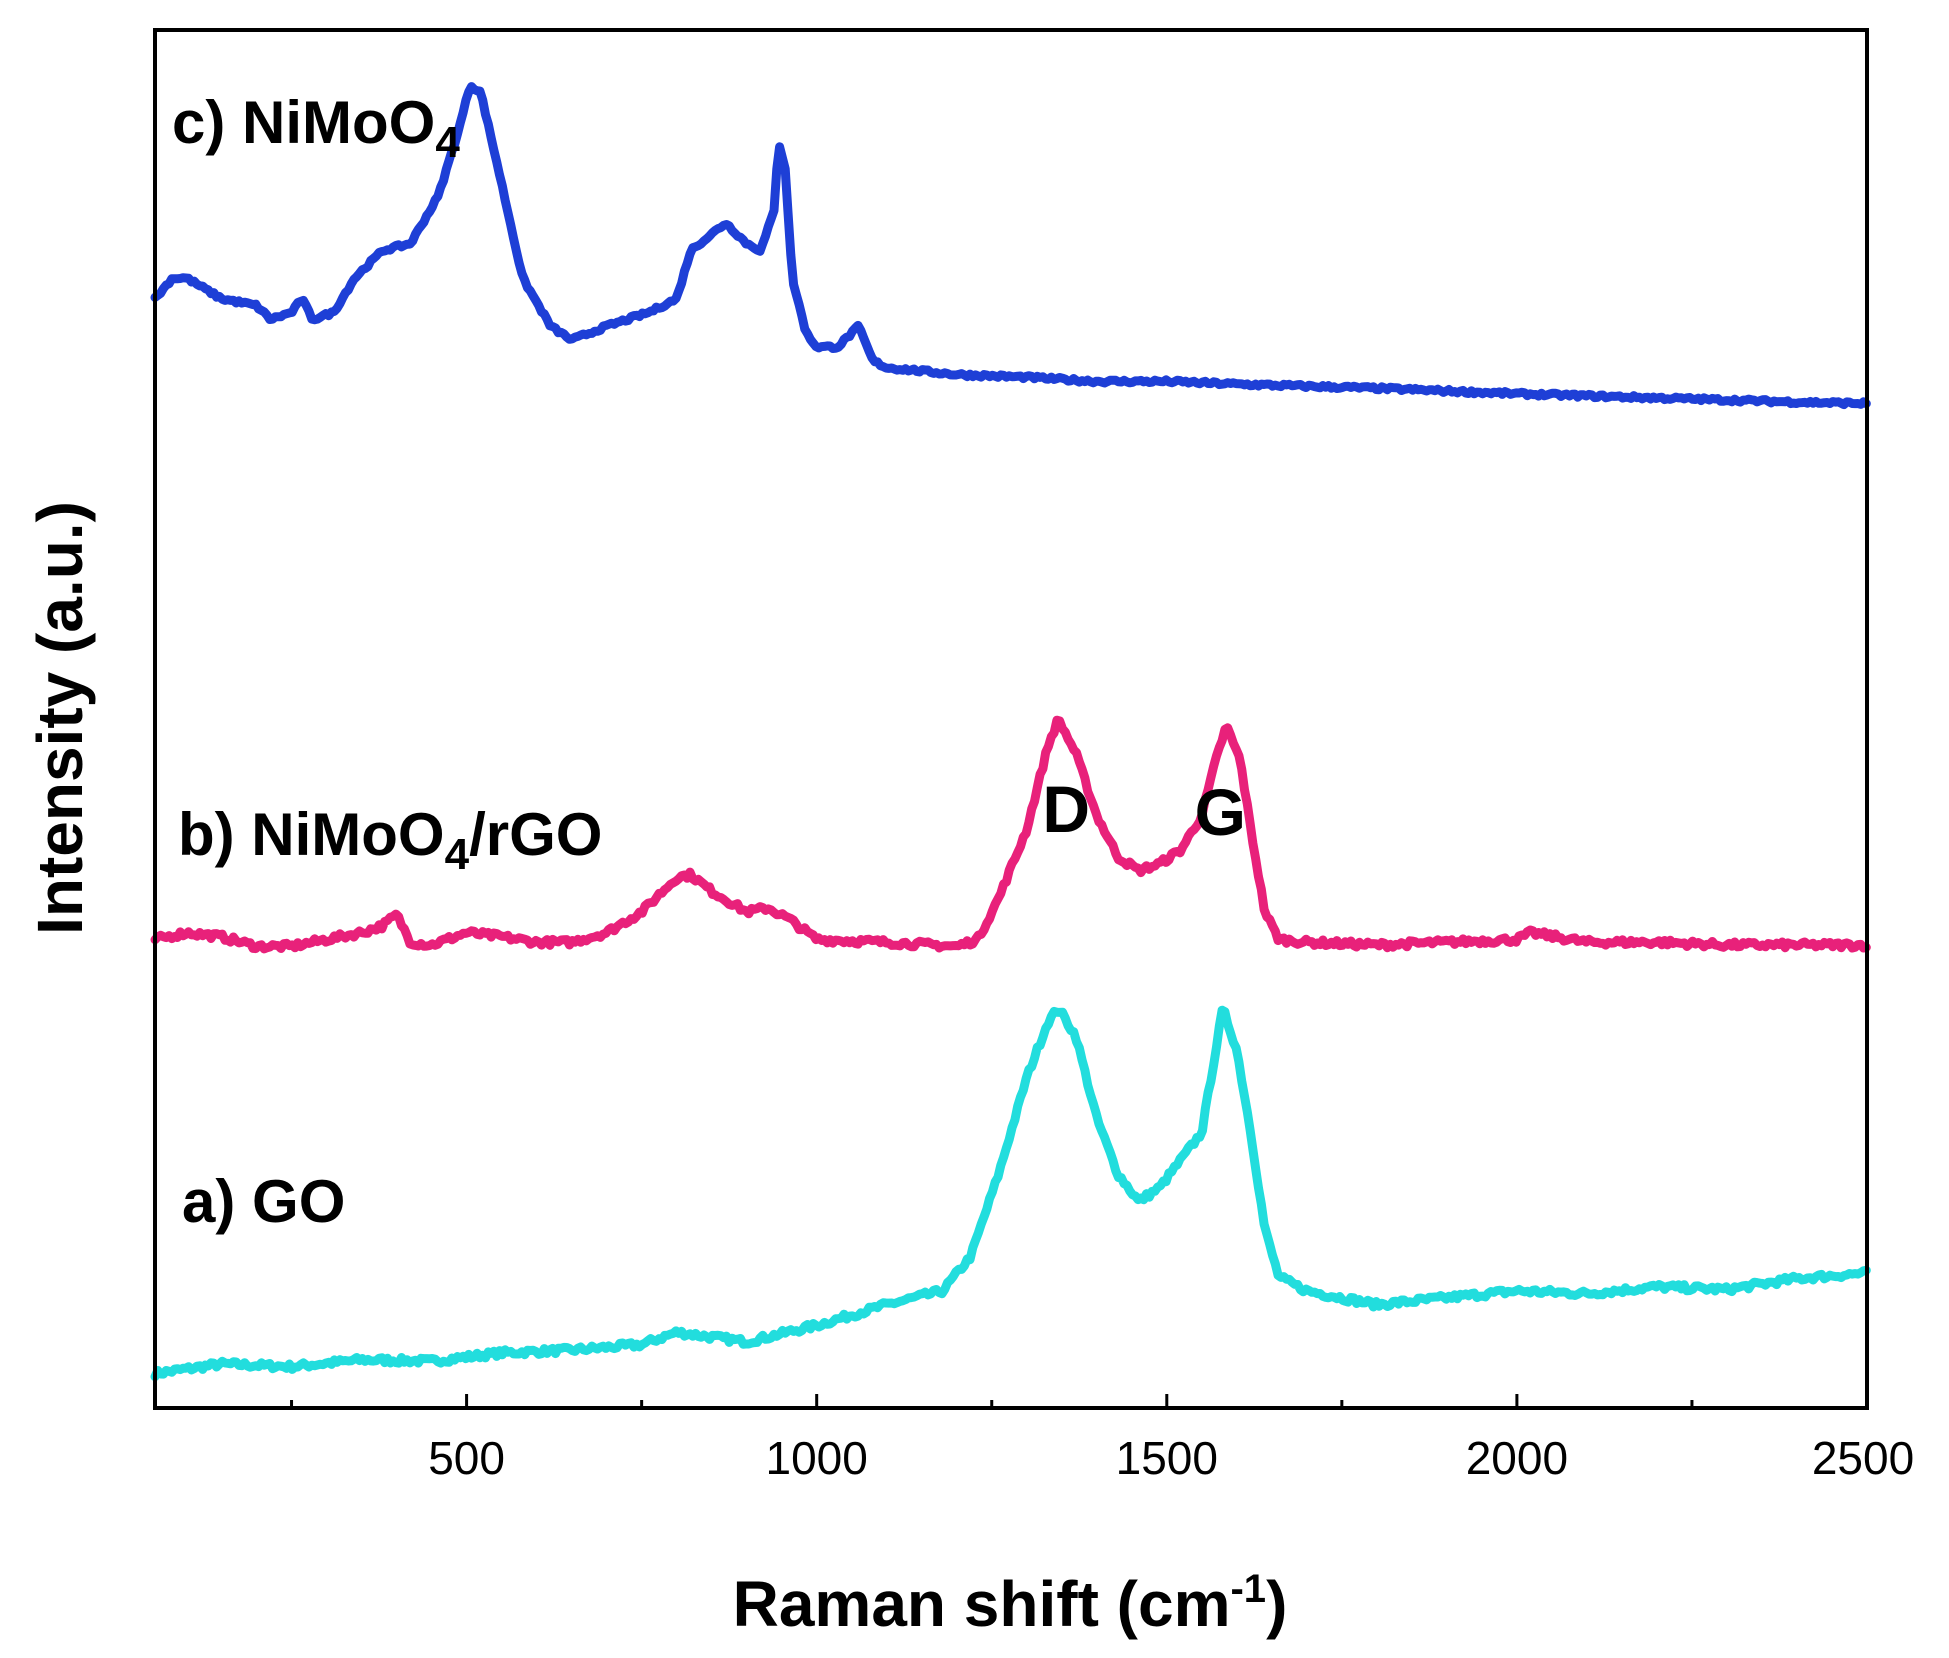 The image size is (1949, 1658). Describe the element at coordinates (1010, 834) in the screenshot. I see `series-line-nimoo4-rgo` at that location.